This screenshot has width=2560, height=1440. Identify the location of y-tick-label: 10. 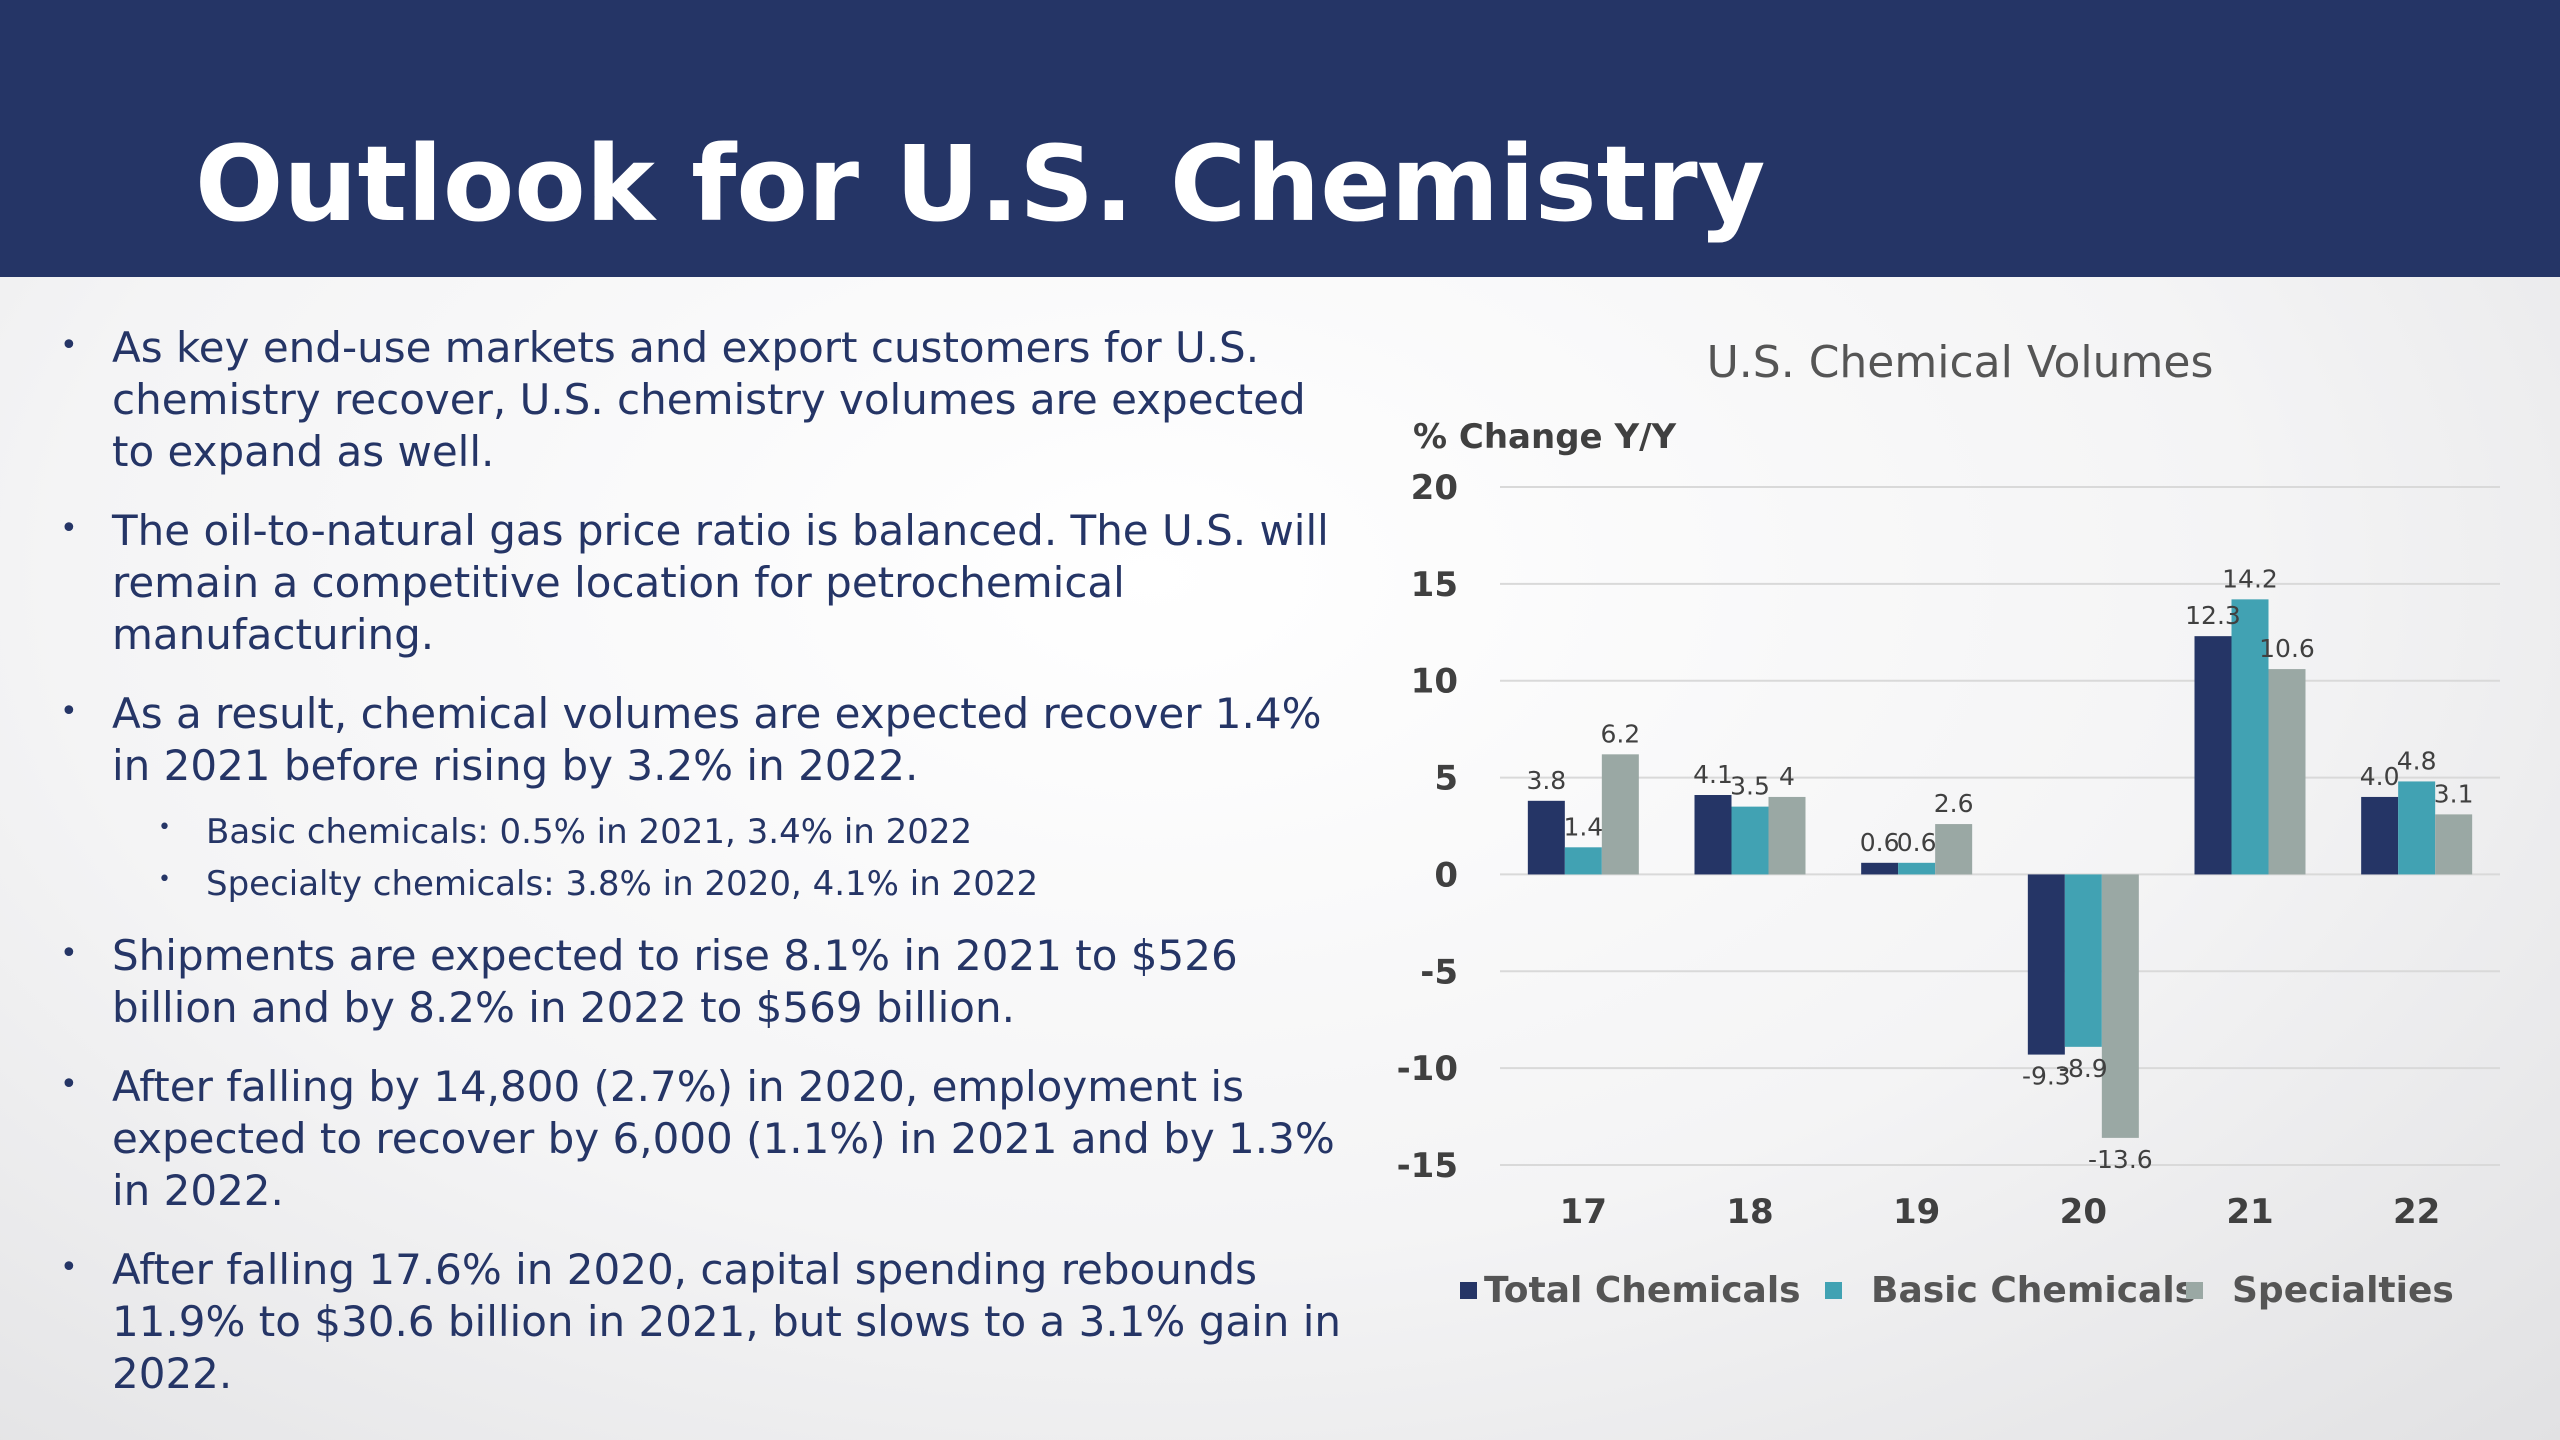
(1434, 682).